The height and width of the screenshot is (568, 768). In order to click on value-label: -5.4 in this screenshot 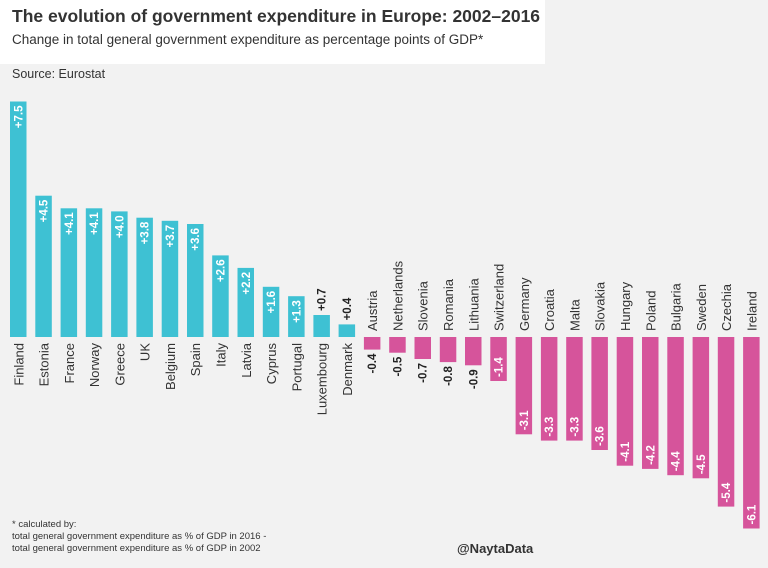, I will do `click(727, 492)`.